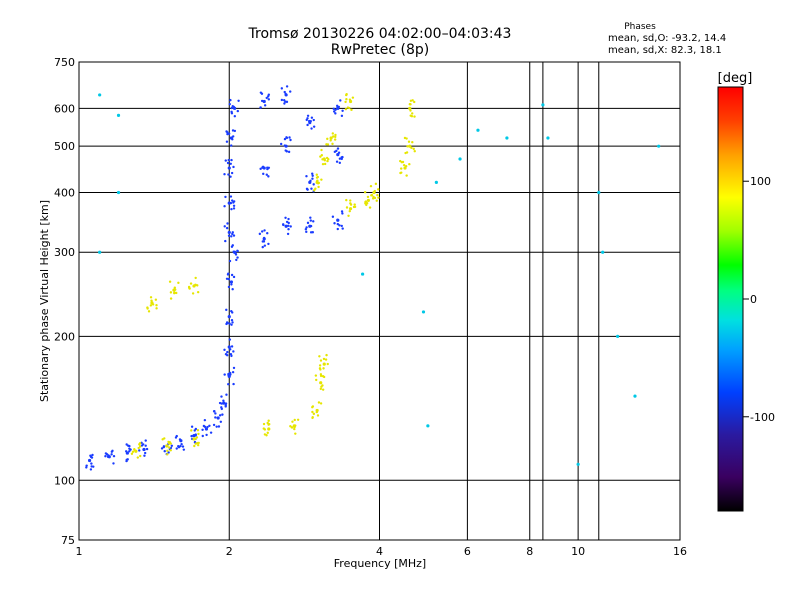 This screenshot has height=600, width=800. What do you see at coordinates (735, 78) in the screenshot?
I see `colorbar-label: [deg]` at bounding box center [735, 78].